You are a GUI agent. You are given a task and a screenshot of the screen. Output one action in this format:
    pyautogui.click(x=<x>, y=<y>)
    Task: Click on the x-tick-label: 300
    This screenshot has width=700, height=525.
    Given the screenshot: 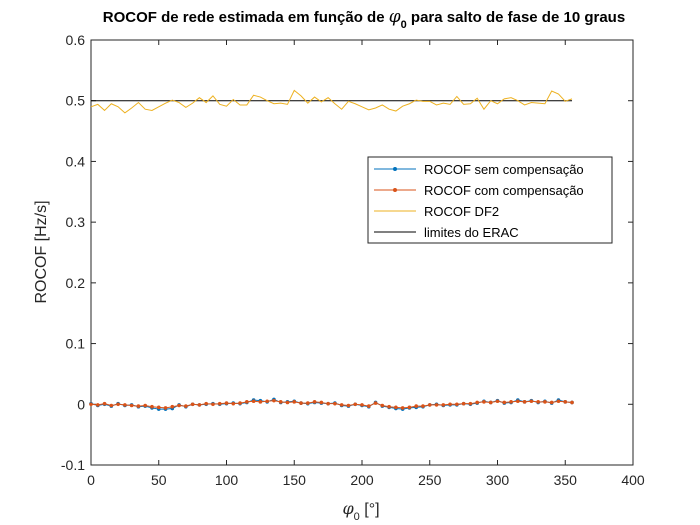 What is the action you would take?
    pyautogui.click(x=498, y=480)
    